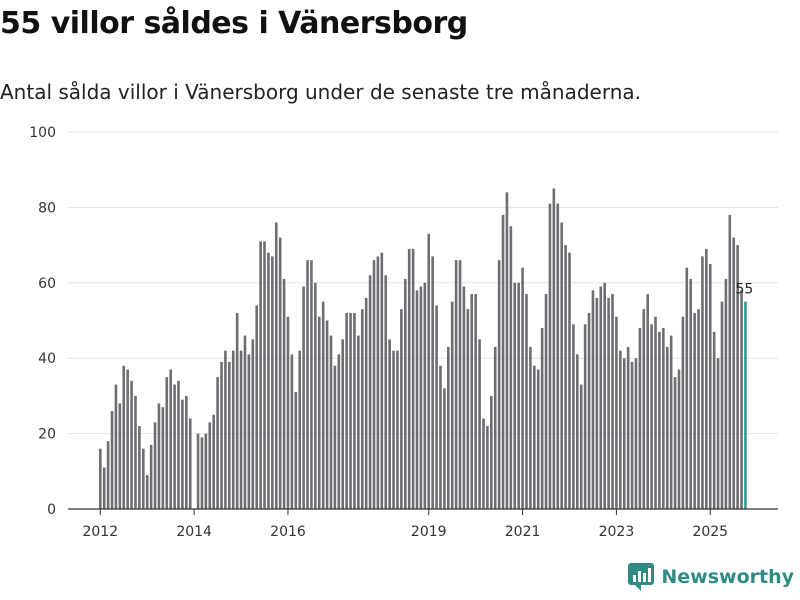 Image resolution: width=800 pixels, height=600 pixels. I want to click on x-tick-label: 2016, so click(288, 532).